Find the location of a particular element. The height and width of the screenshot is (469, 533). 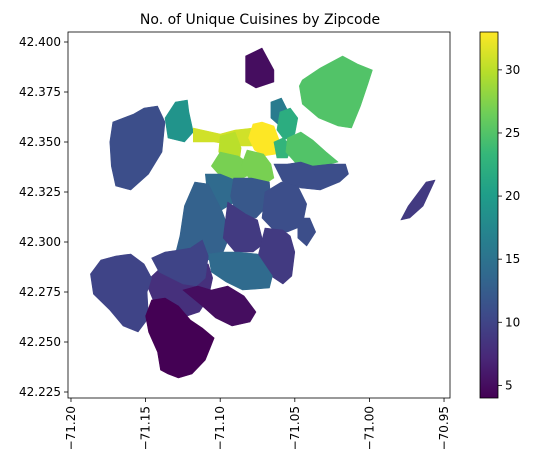

colorbar-tick-label: 5 is located at coordinates (509, 385).